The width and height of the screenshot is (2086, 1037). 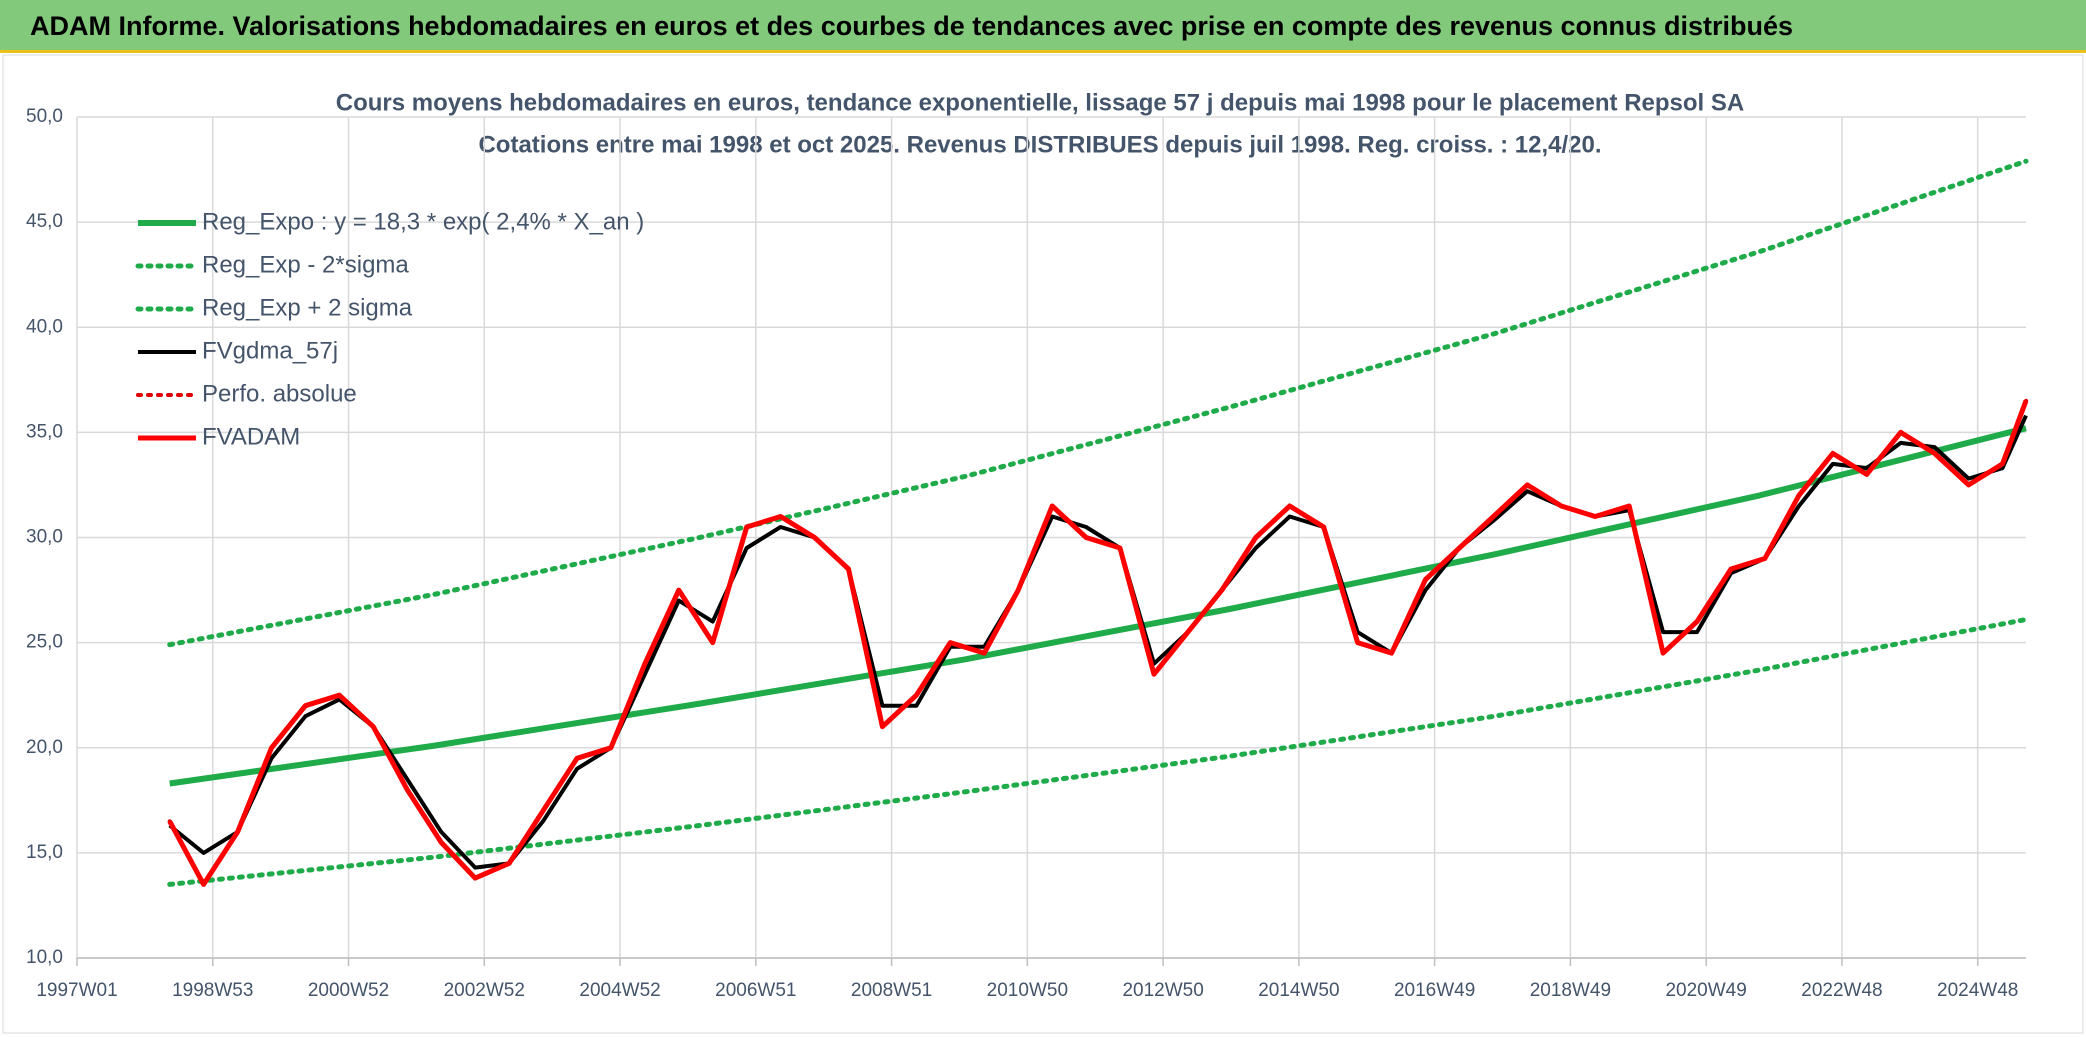 I want to click on y-tick-label: 25,0, so click(x=44, y=642).